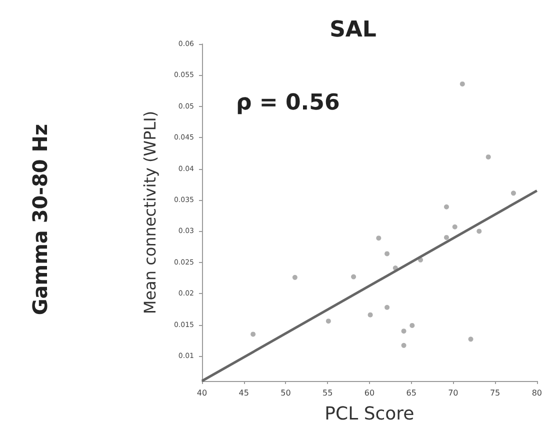  I want to click on x-tick-label: 75, so click(495, 393).